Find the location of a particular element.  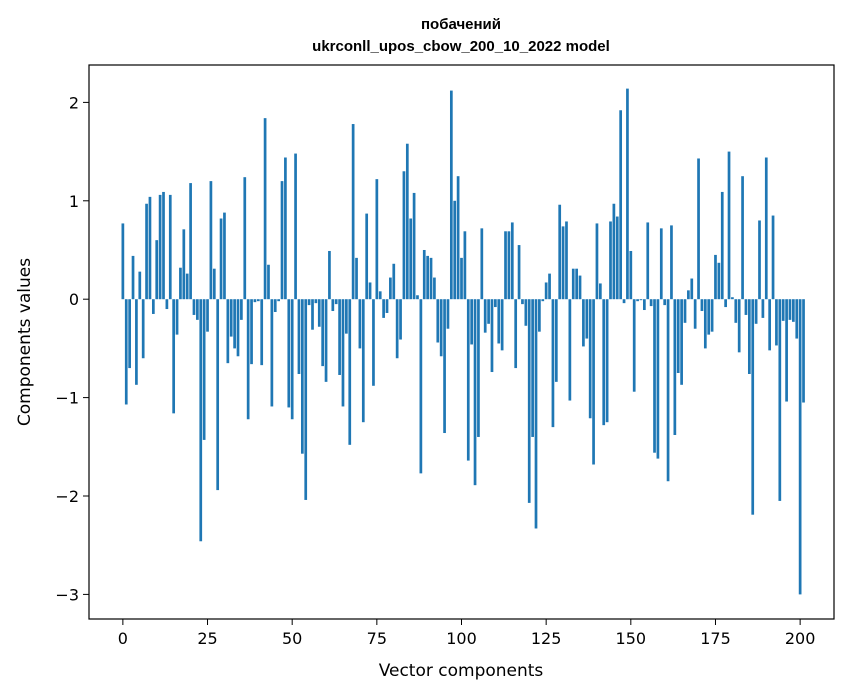

y-axis-label: Components values is located at coordinates (25, 342).